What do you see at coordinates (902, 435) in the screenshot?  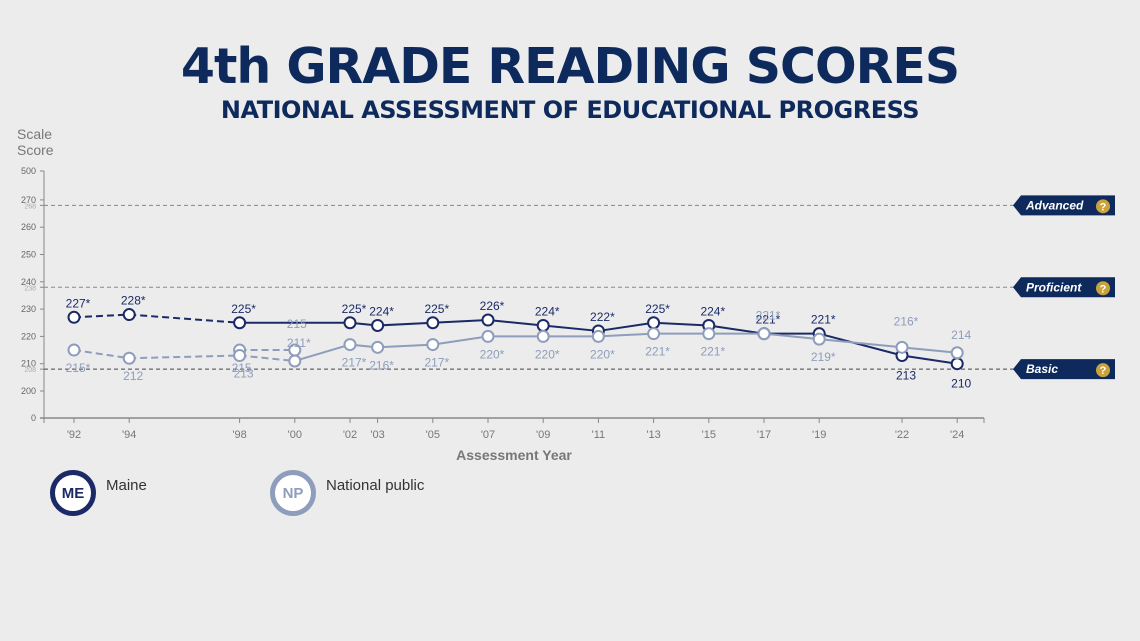 I see `x-tick-label: '22` at bounding box center [902, 435].